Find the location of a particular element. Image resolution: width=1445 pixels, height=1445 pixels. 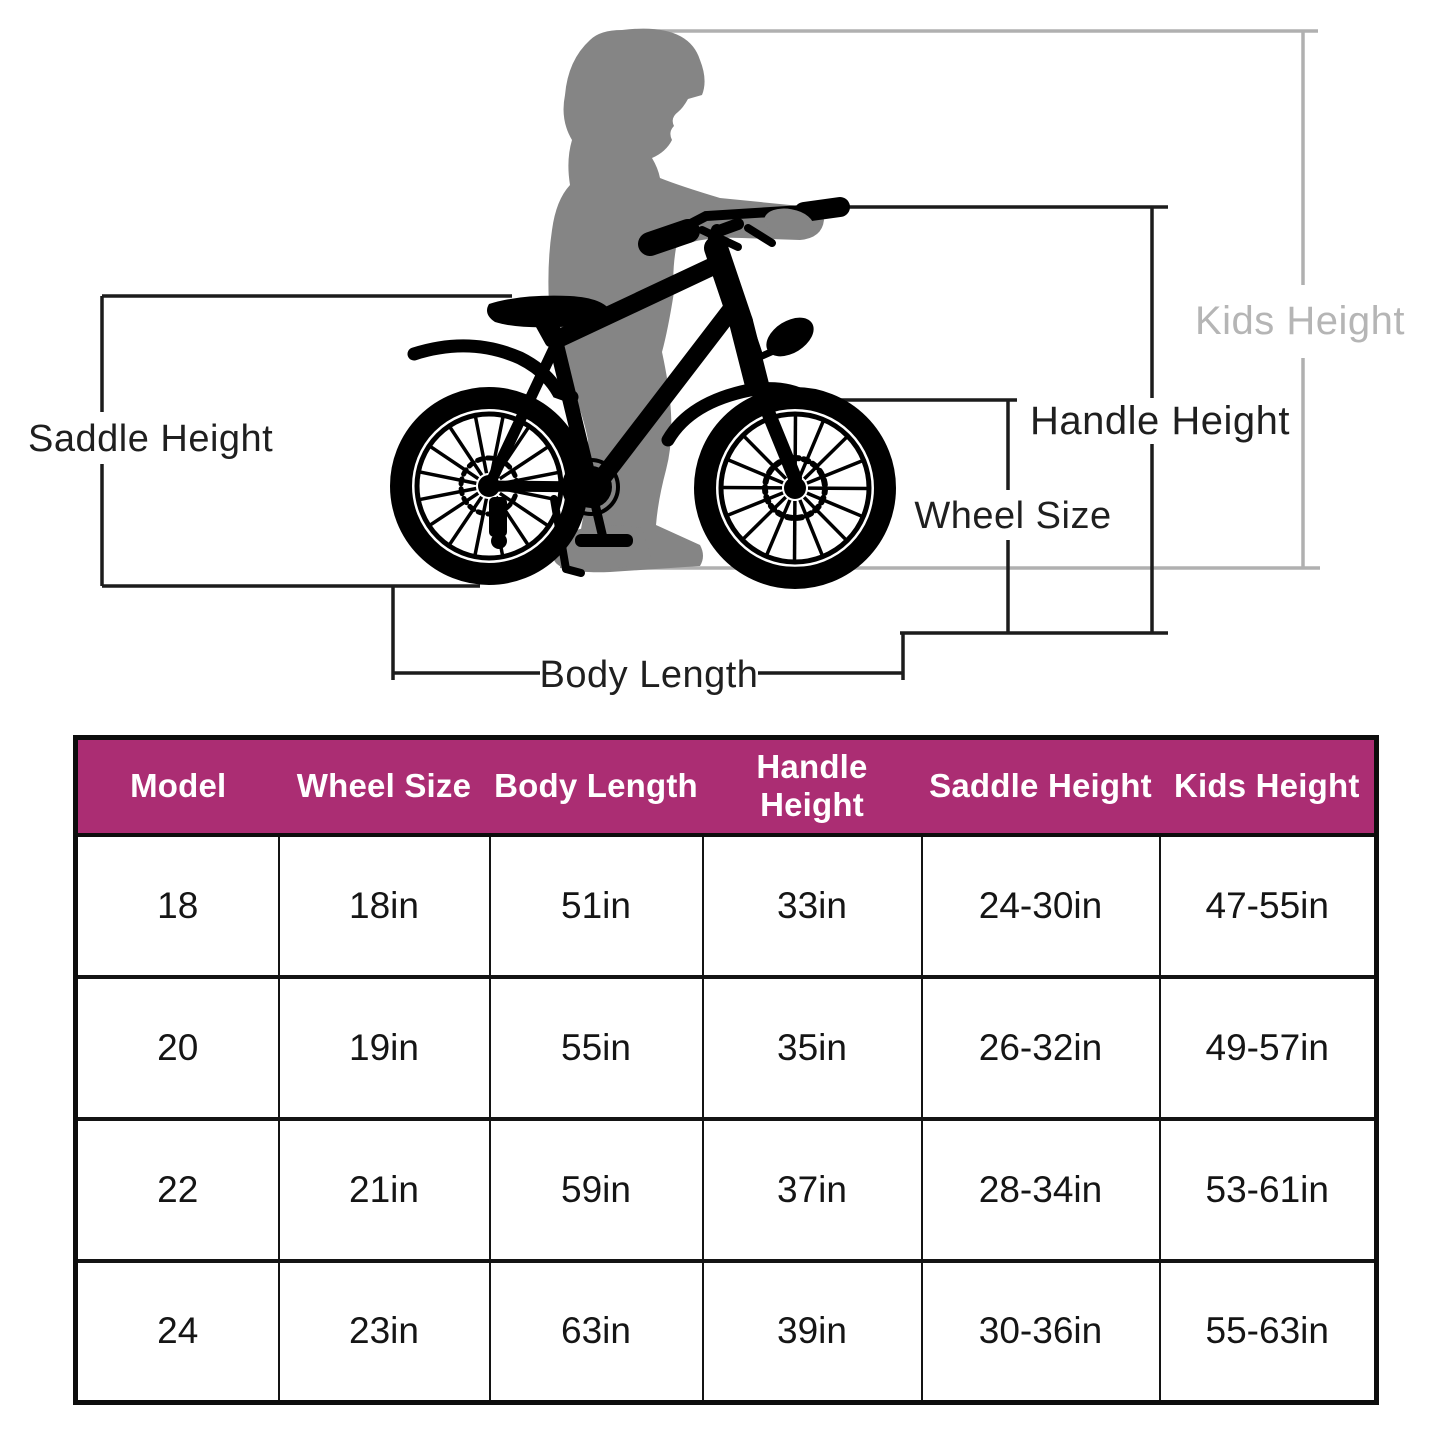

table-row: 20 19in 55in 35in 26-32in 49-57in is located at coordinates (726, 1047).